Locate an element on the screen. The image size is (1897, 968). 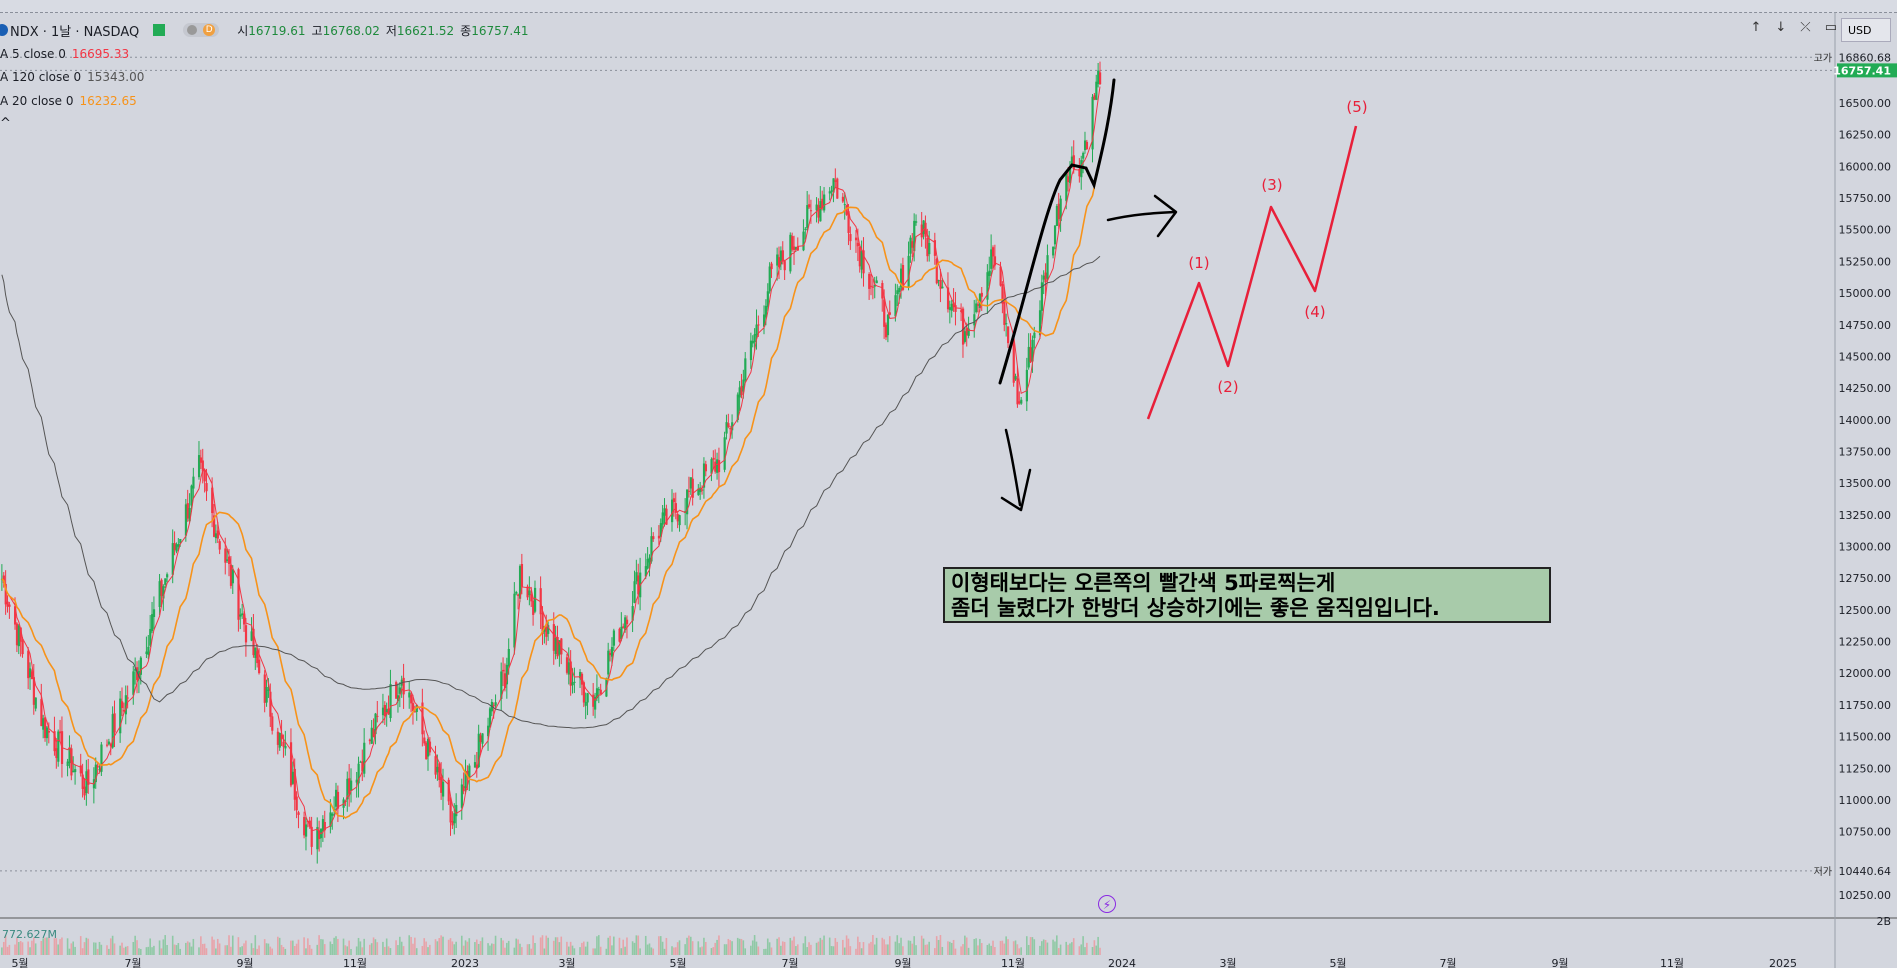
wave-projection-line is located at coordinates (1252, 272).